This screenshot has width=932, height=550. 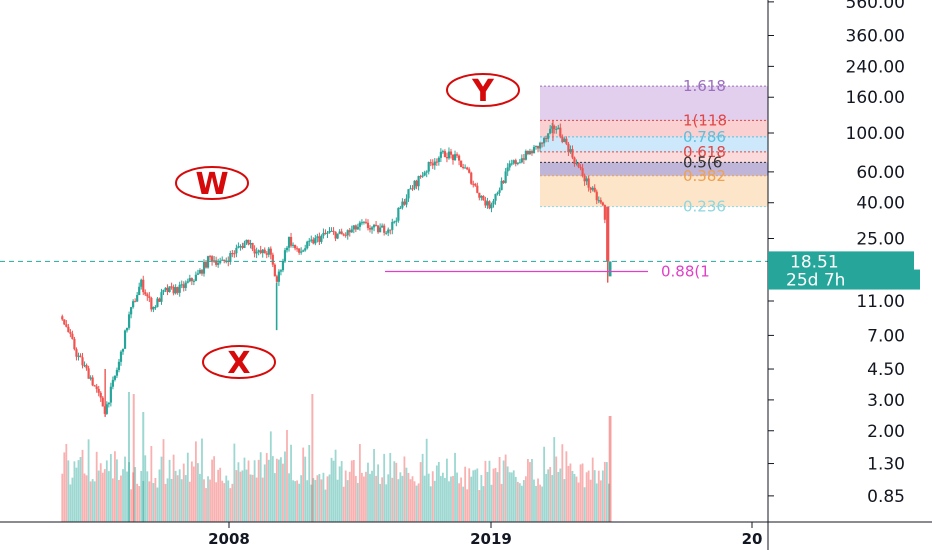 I want to click on bar-countdown-tag, so click(x=844, y=279).